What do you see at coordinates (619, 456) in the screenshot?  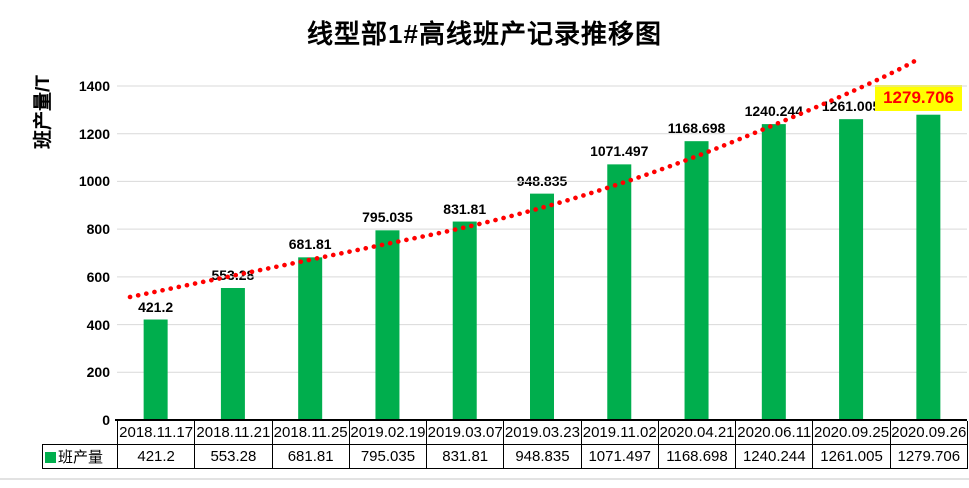 I see `value-cell: 1071.497` at bounding box center [619, 456].